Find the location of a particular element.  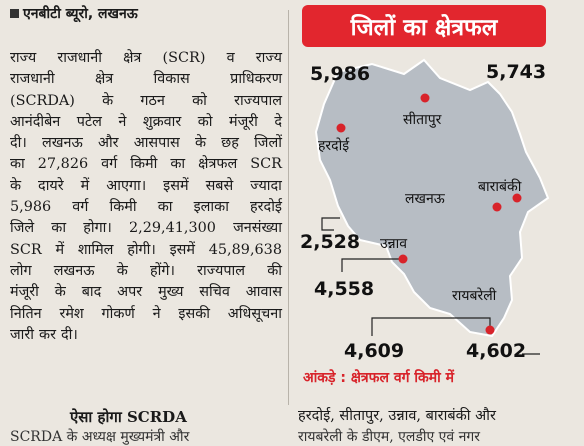

article-continuation-right: हरदोई, सीतापुर, उन्नाव, बाराबंकी और is located at coordinates (397, 416).